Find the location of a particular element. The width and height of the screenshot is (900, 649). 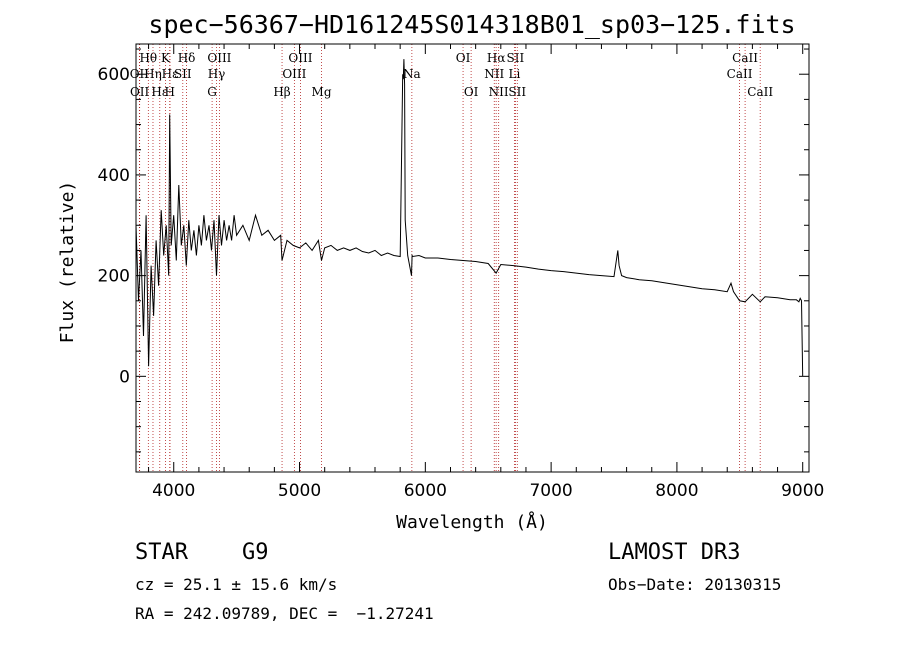

spectral-line-label: Hβ is located at coordinates (281, 92).